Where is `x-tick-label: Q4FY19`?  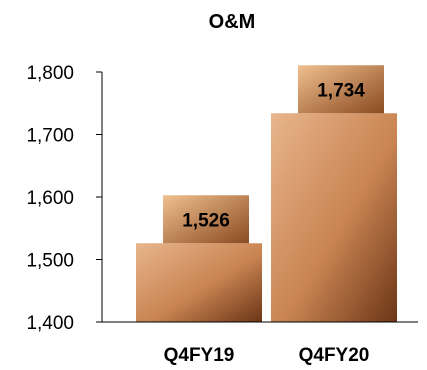 x-tick-label: Q4FY19 is located at coordinates (199, 355).